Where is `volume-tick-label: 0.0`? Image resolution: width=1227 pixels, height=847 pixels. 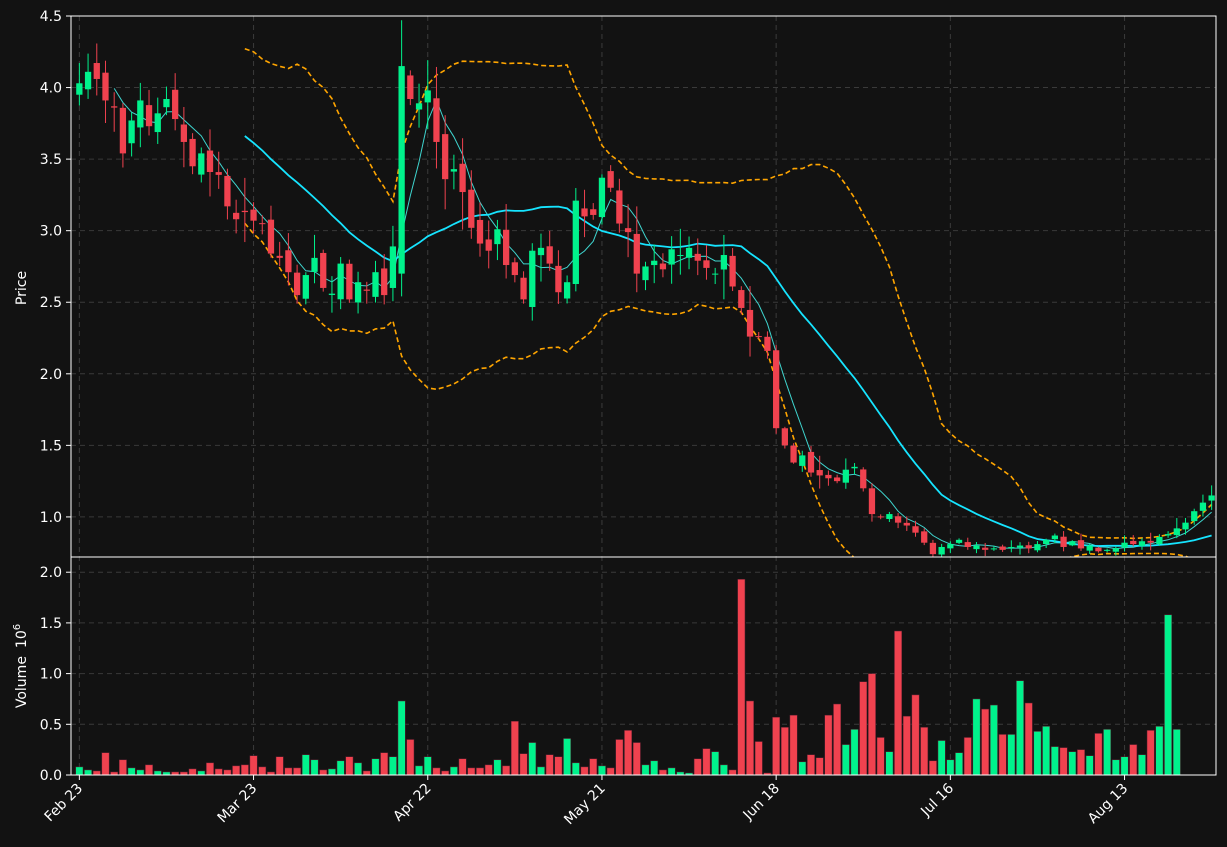 volume-tick-label: 0.0 is located at coordinates (51, 776).